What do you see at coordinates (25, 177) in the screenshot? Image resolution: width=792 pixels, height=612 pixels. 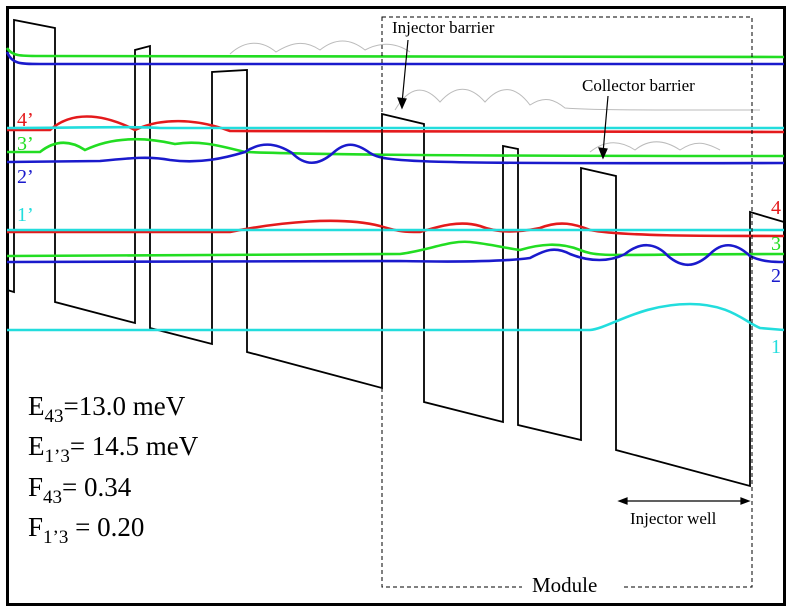 I see `label-2prime: 2’` at bounding box center [25, 177].